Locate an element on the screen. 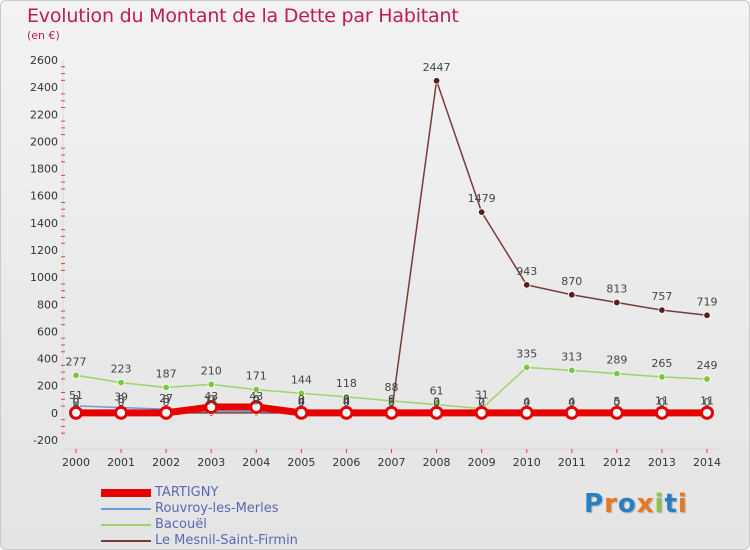  legend-item: TARTIGNY is located at coordinates (251, 493).